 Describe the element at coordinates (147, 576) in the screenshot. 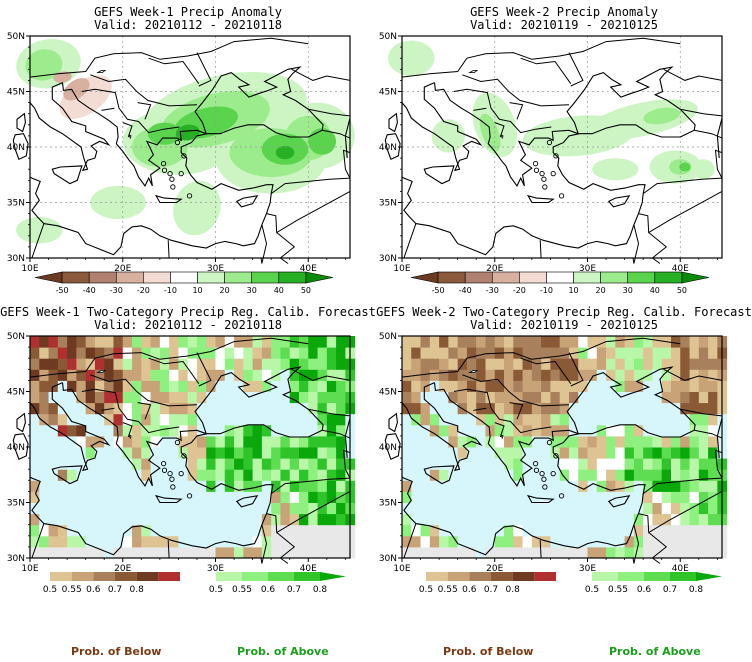

I see `week1-below-colorbar-swatch` at that location.